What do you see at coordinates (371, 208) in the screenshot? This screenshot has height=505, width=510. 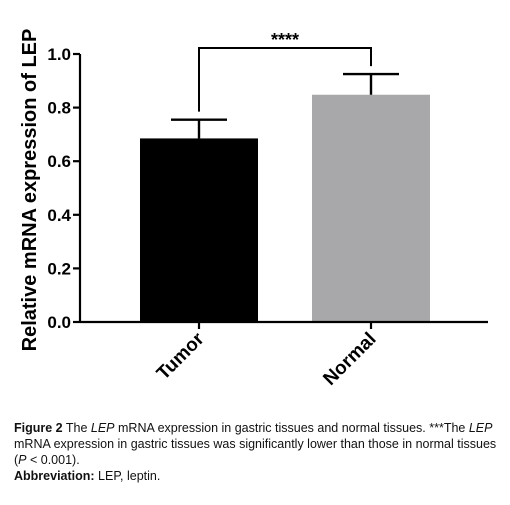 I see `bar-normal` at bounding box center [371, 208].